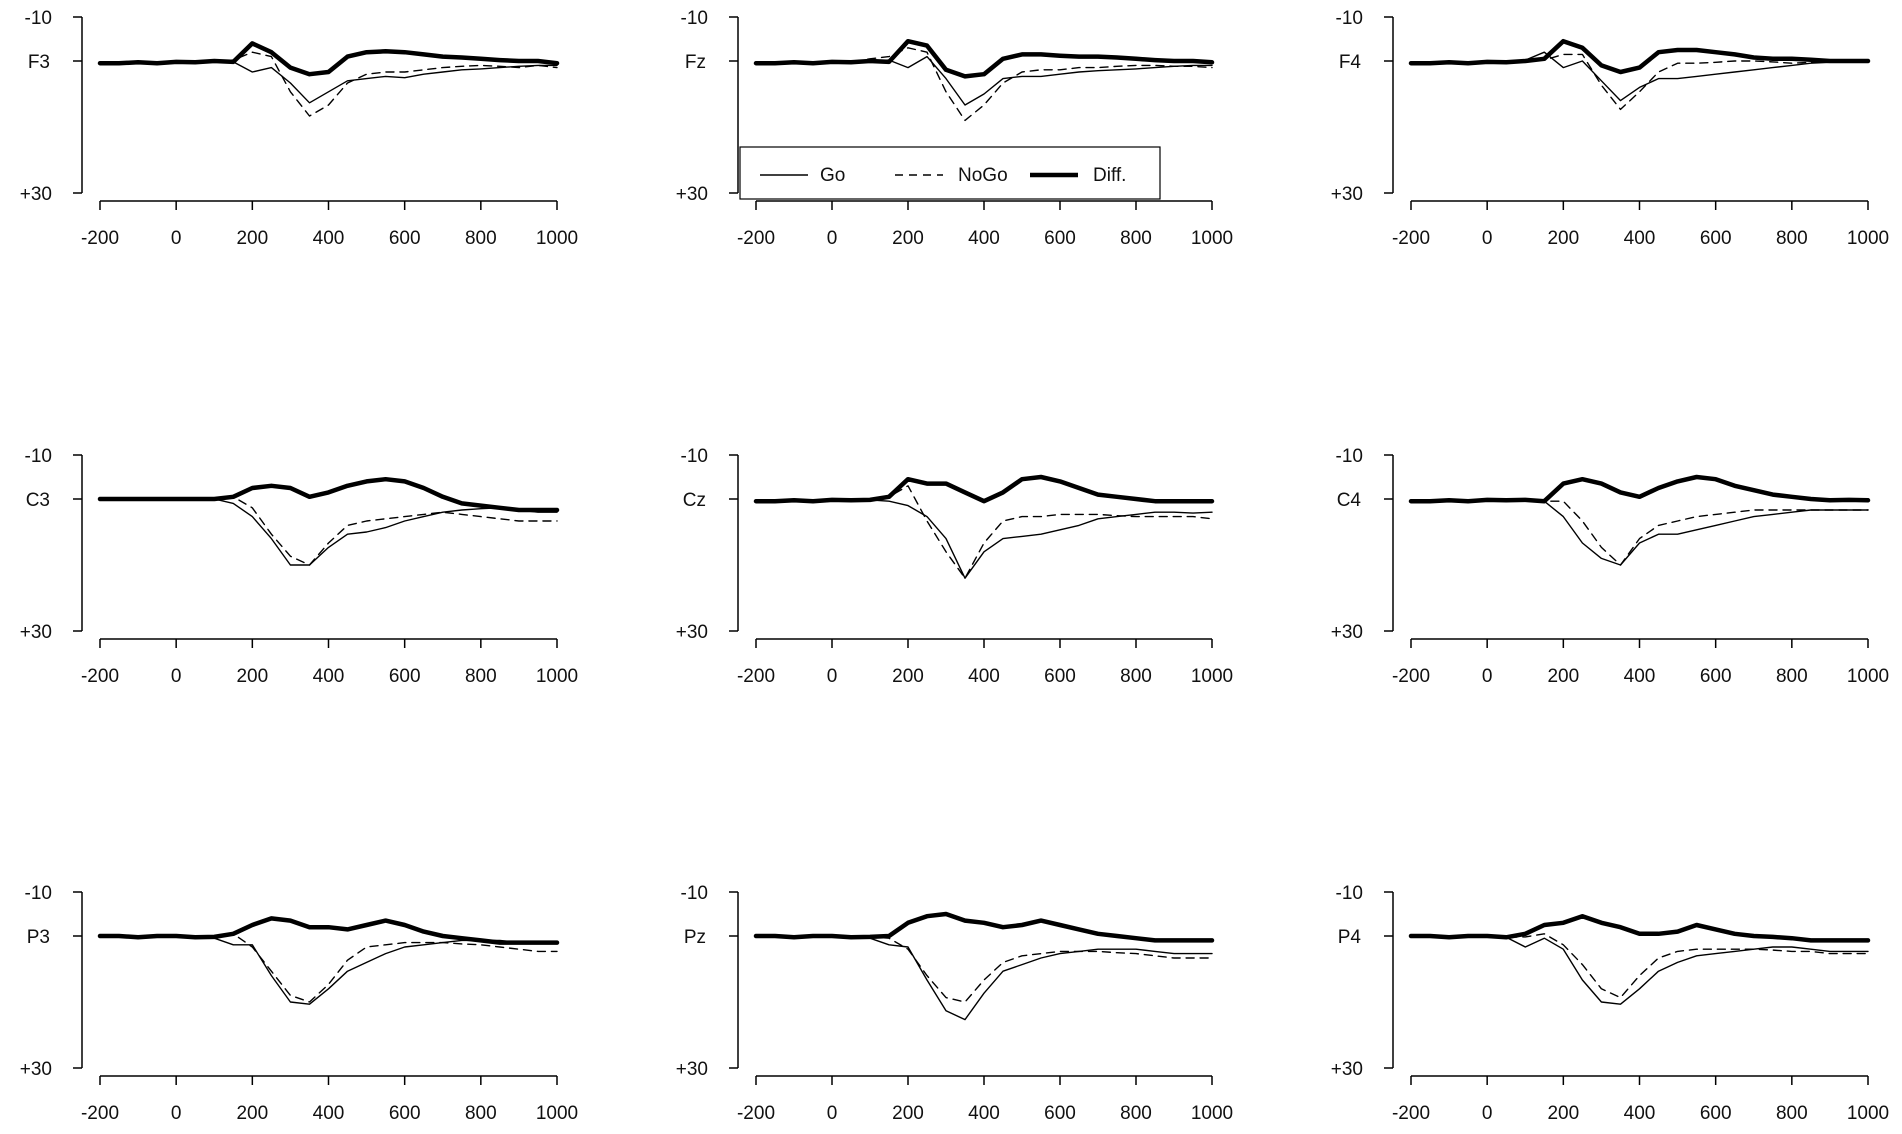 Image resolution: width=1902 pixels, height=1134 pixels. Describe the element at coordinates (1109, 175) in the screenshot. I see `legend-label: Diff.` at that location.